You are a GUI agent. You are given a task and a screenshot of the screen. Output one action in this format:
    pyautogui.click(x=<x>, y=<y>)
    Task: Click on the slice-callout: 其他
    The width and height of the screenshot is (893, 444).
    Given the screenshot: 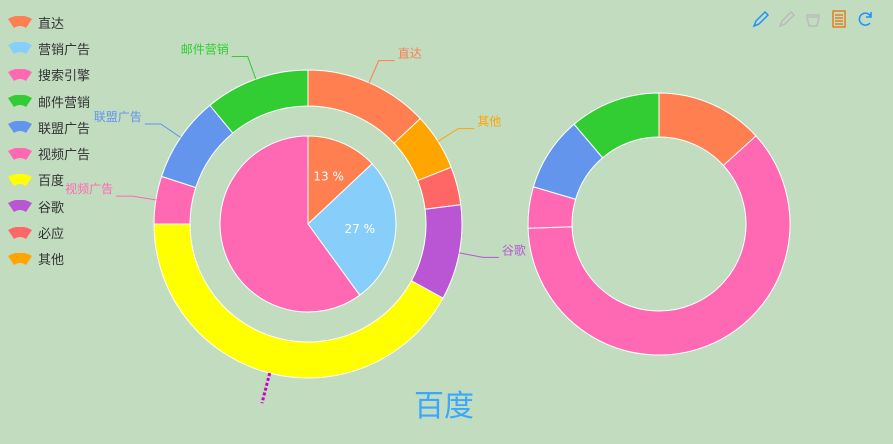 What is the action you would take?
    pyautogui.click(x=489, y=122)
    